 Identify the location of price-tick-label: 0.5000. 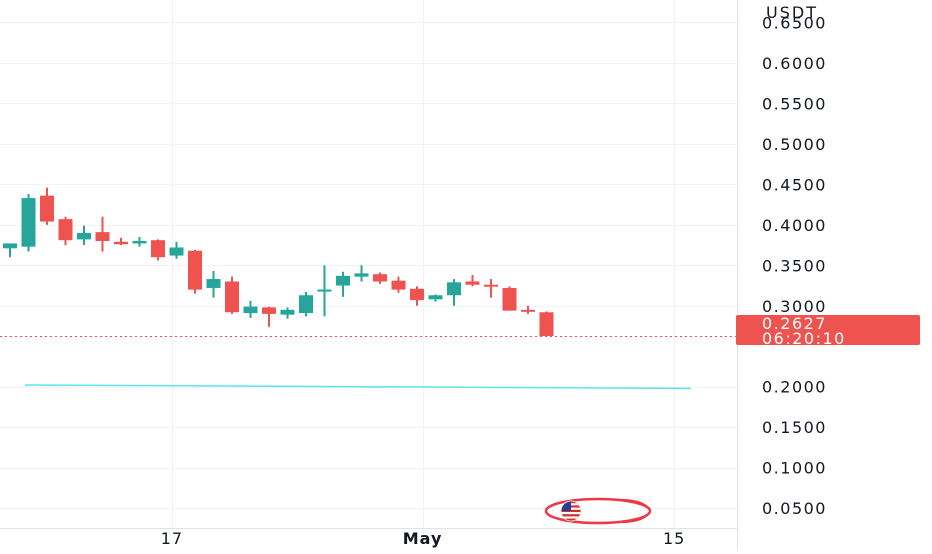
(794, 144).